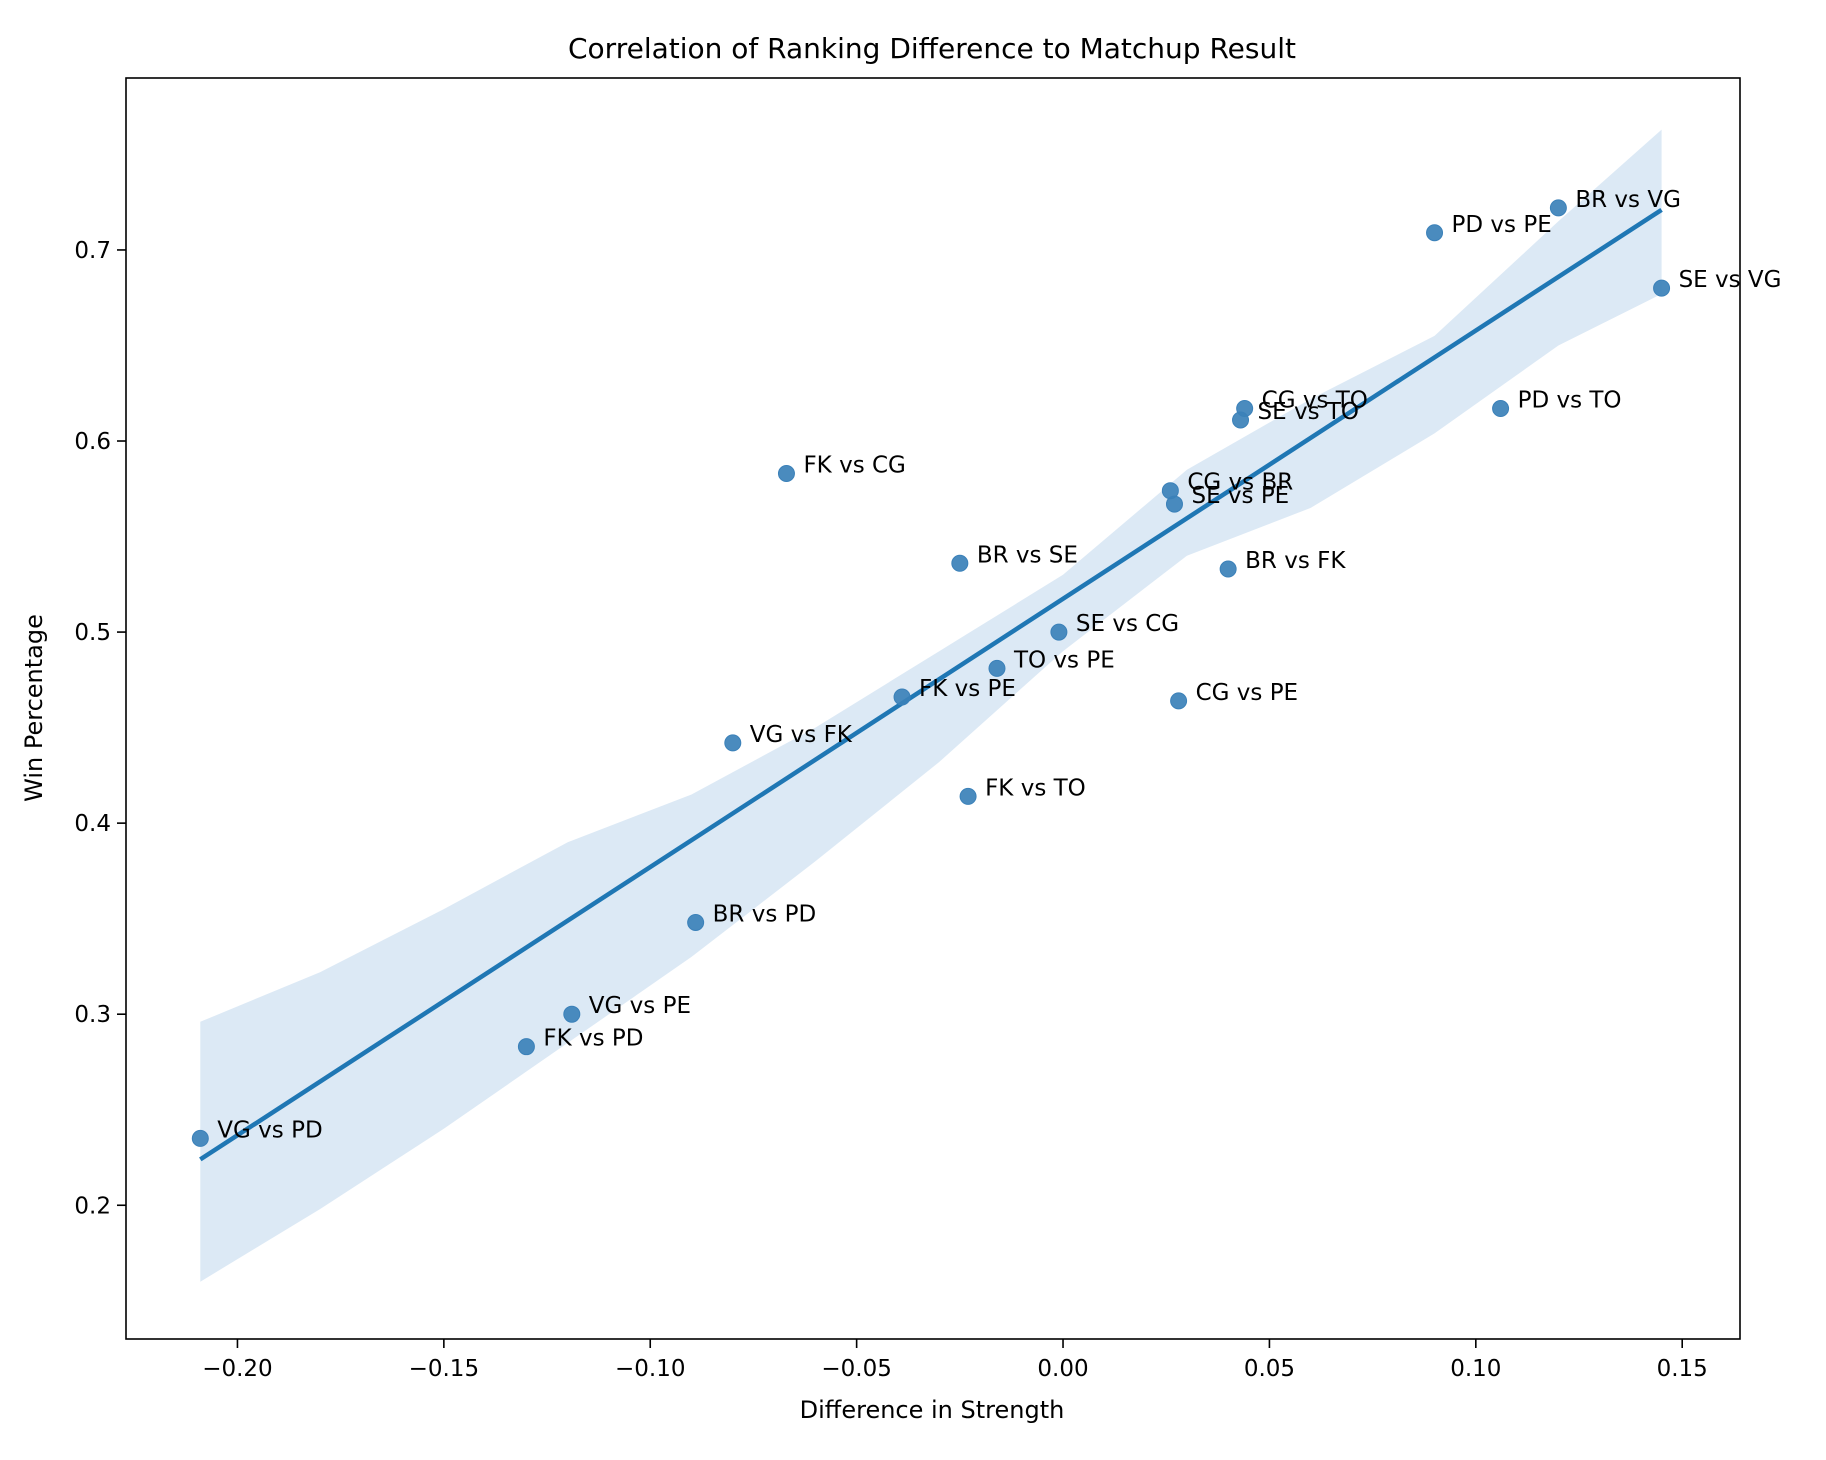 This screenshot has height=1460, width=1826. I want to click on x-tick-label: 0.00, so click(1062, 1369).